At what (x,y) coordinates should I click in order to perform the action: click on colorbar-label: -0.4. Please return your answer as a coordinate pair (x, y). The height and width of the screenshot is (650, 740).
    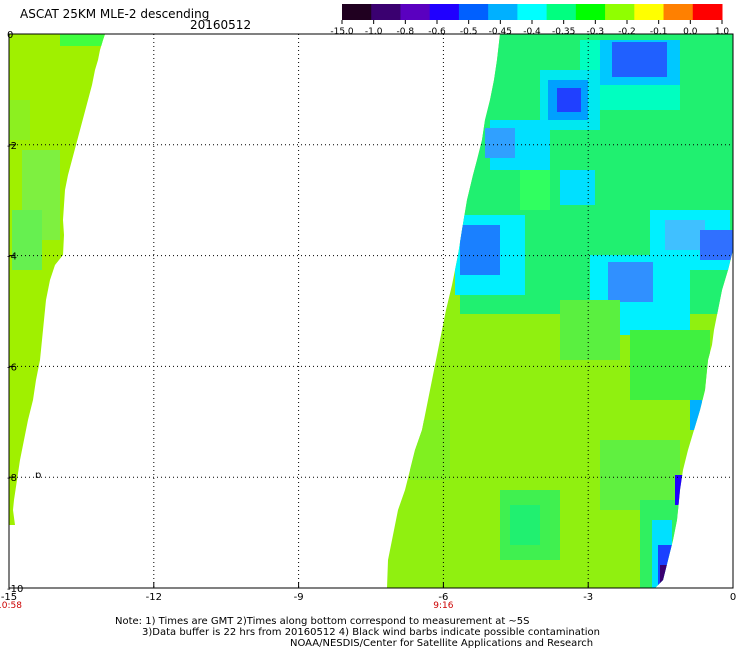
    Looking at the image, I should click on (532, 32).